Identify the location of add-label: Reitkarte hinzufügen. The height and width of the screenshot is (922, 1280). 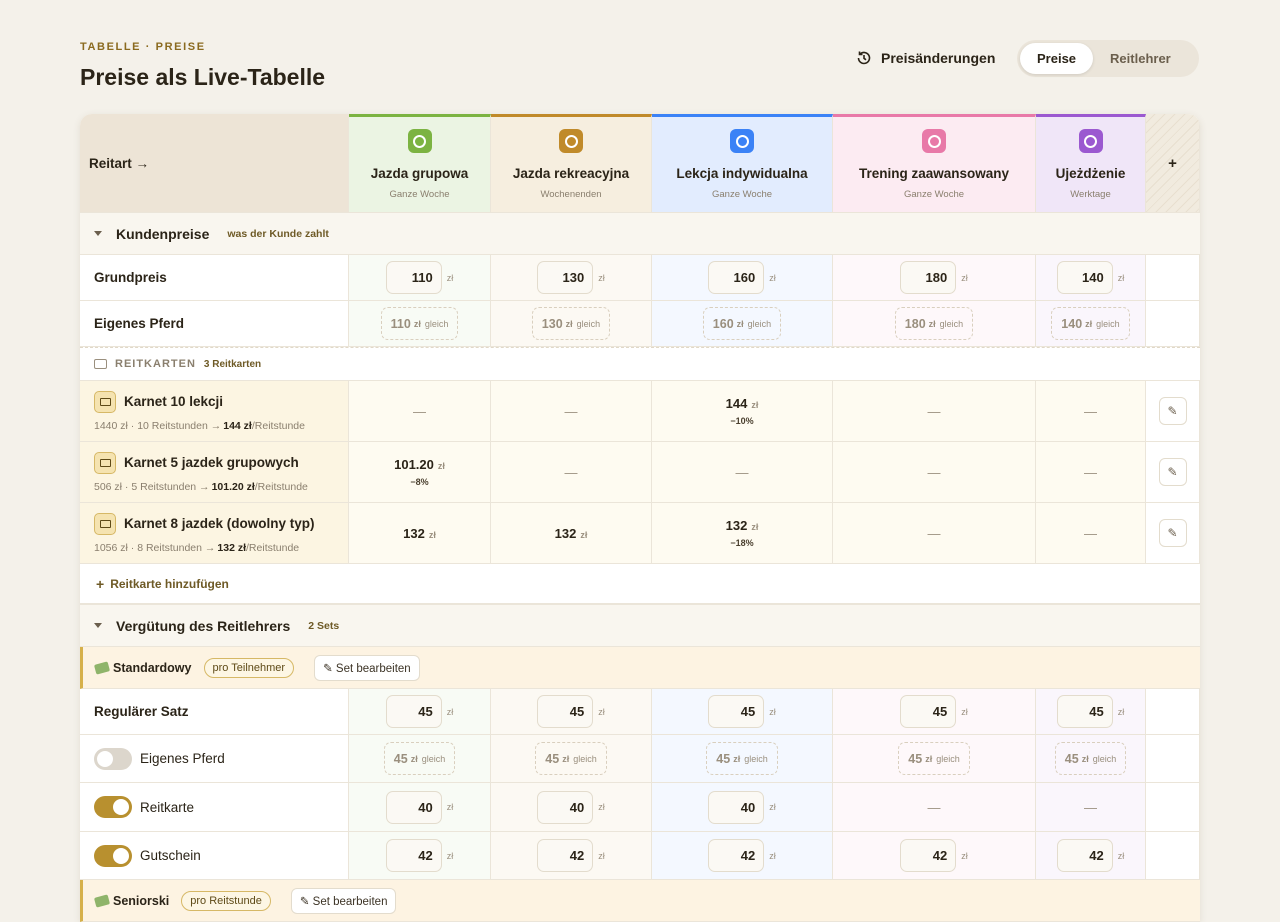
(169, 583).